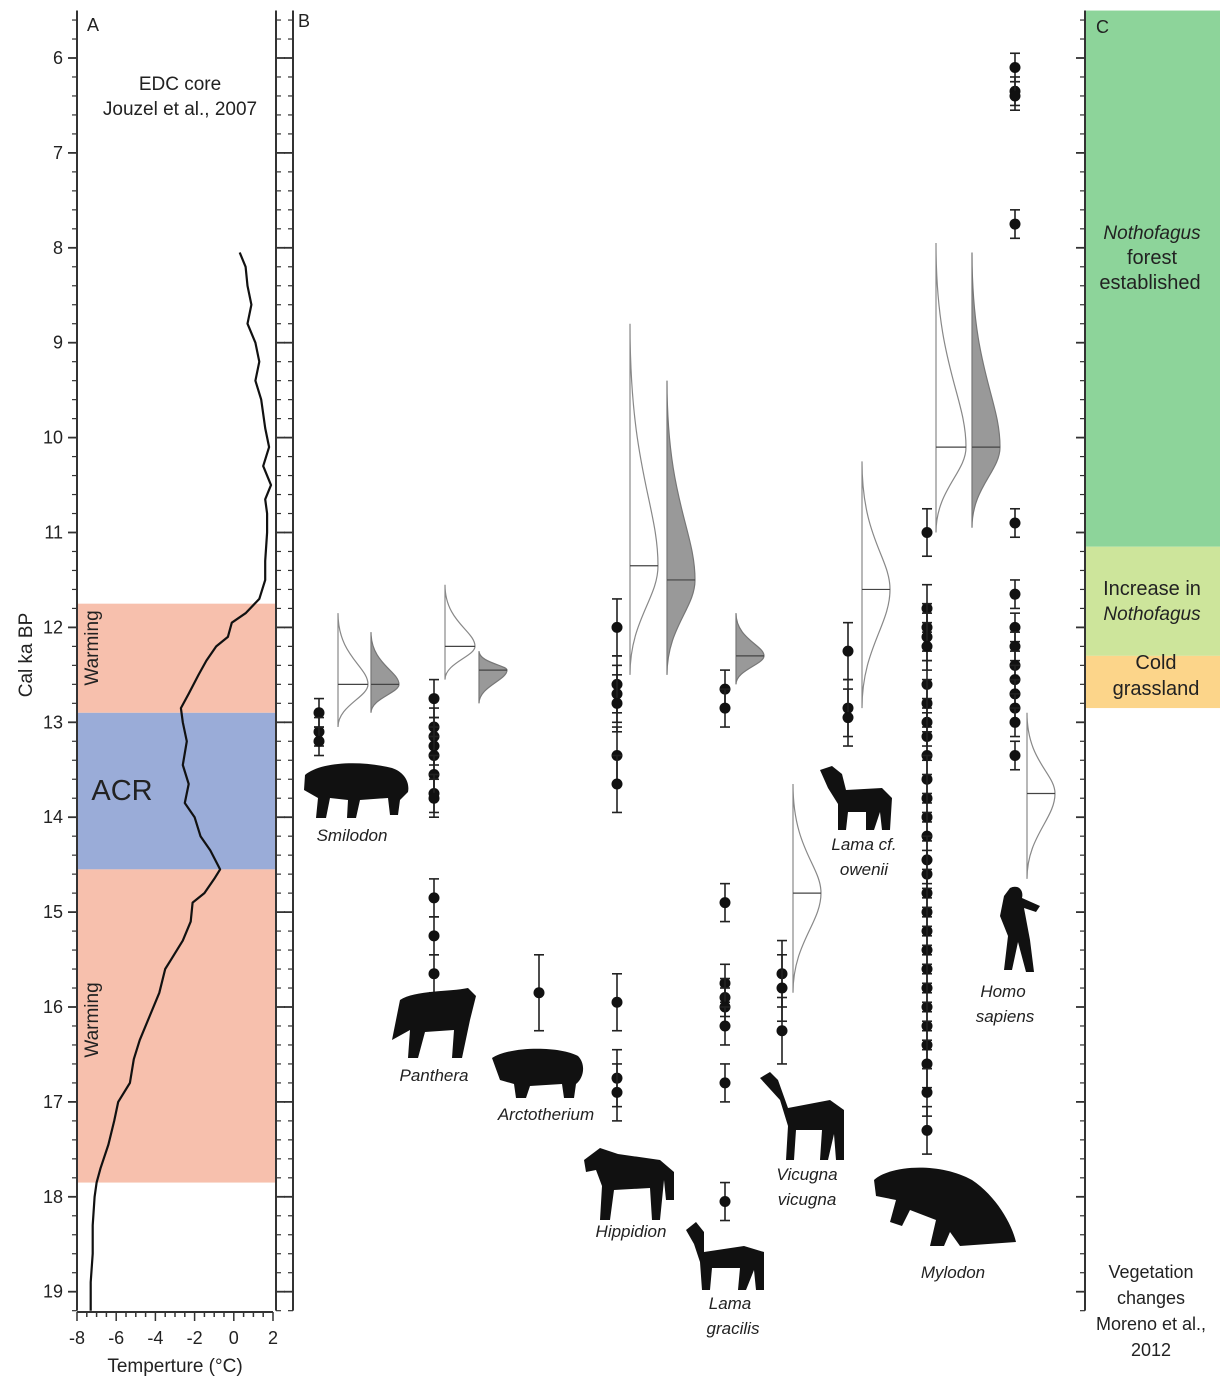 Image resolution: width=1222 pixels, height=1379 pixels. I want to click on jaguar-icon, so click(434, 1023).